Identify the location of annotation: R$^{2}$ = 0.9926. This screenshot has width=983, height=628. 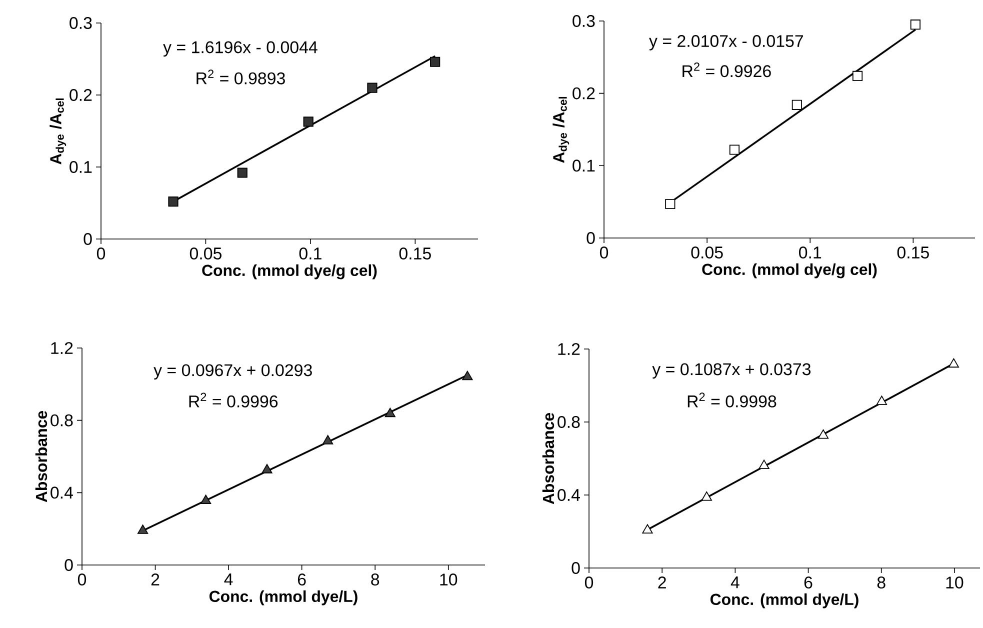
(726, 70).